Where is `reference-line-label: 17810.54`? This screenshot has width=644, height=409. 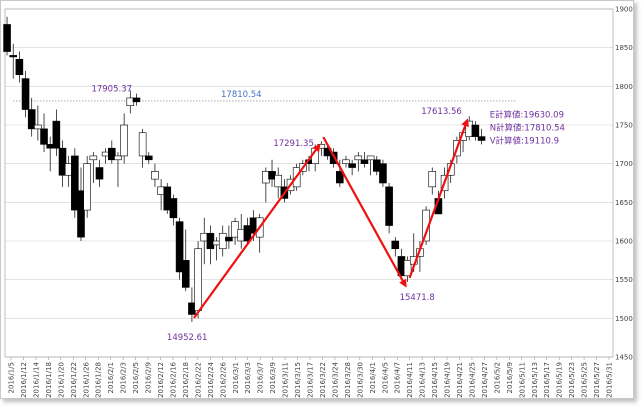 reference-line-label: 17810.54 is located at coordinates (241, 95).